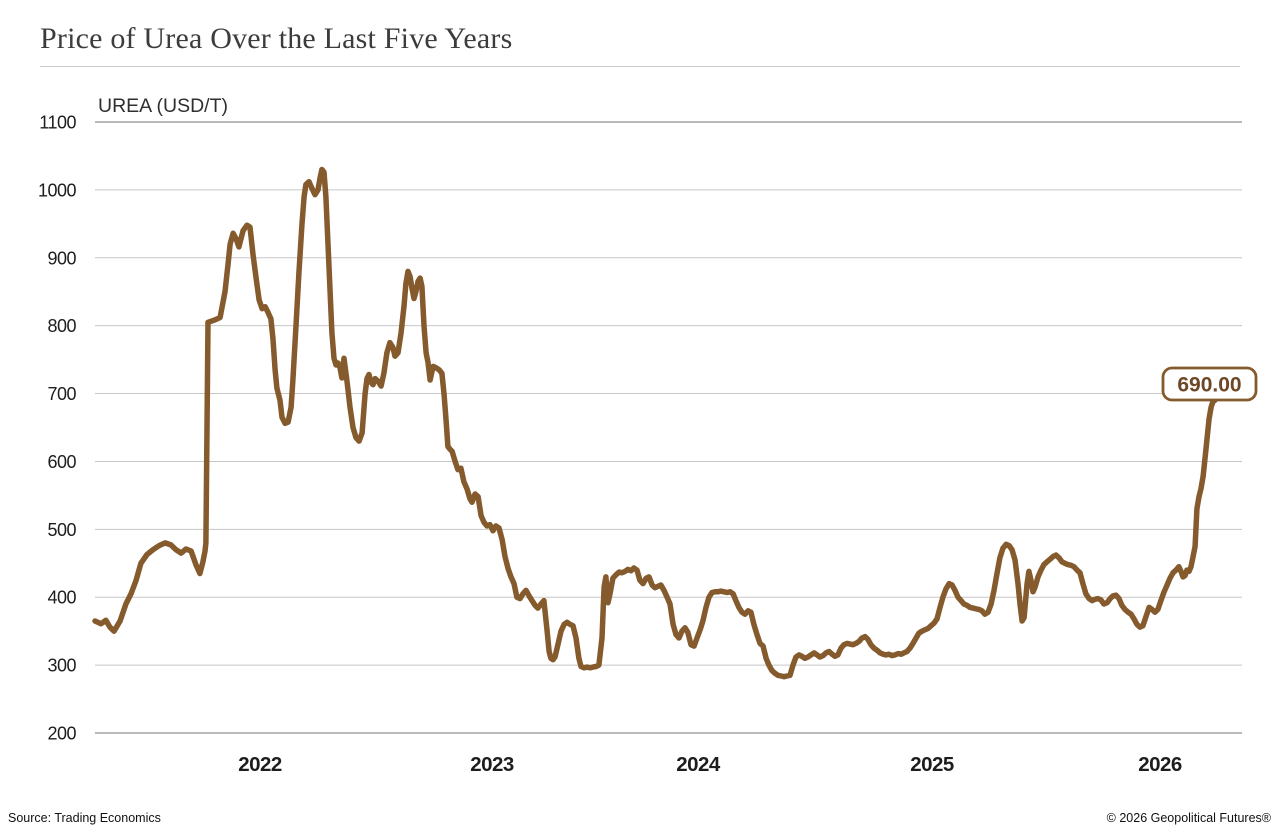 This screenshot has height=835, width=1280. What do you see at coordinates (698, 764) in the screenshot?
I see `x-tick-label: 2024` at bounding box center [698, 764].